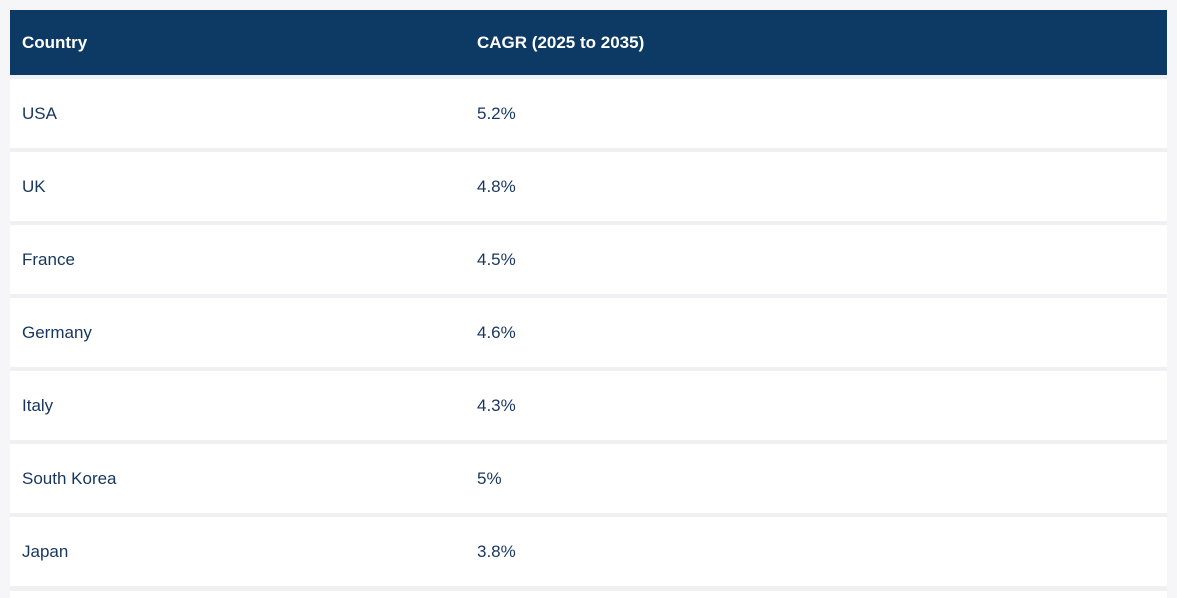 Image resolution: width=1177 pixels, height=598 pixels. Describe the element at coordinates (561, 42) in the screenshot. I see `column-header-cagr: CAGR (2025 to 2035)` at that location.